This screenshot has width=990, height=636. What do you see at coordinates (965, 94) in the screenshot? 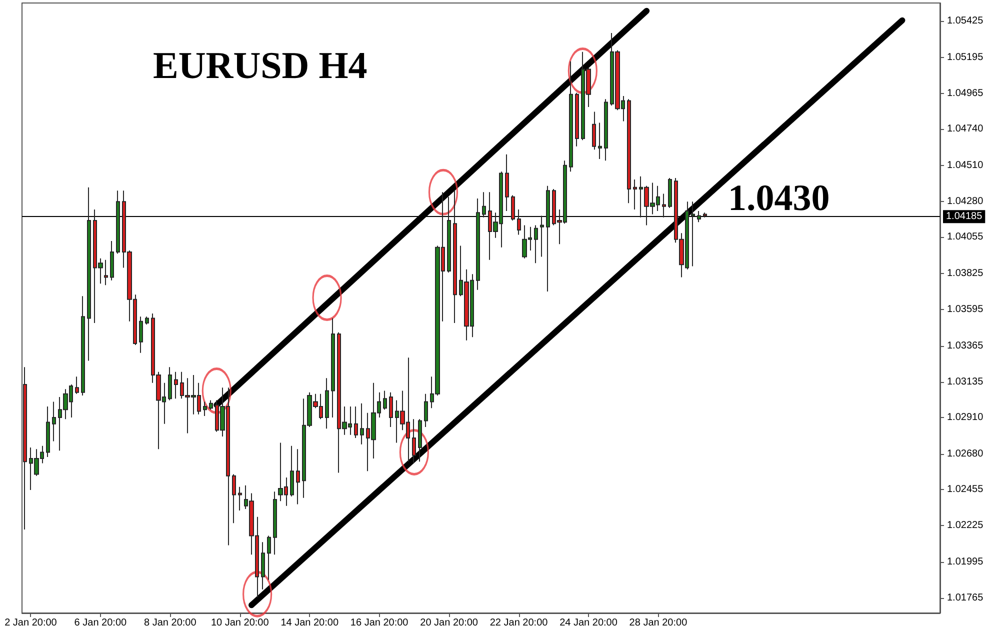
I see `y-tick-label: 1.04965` at bounding box center [965, 94].